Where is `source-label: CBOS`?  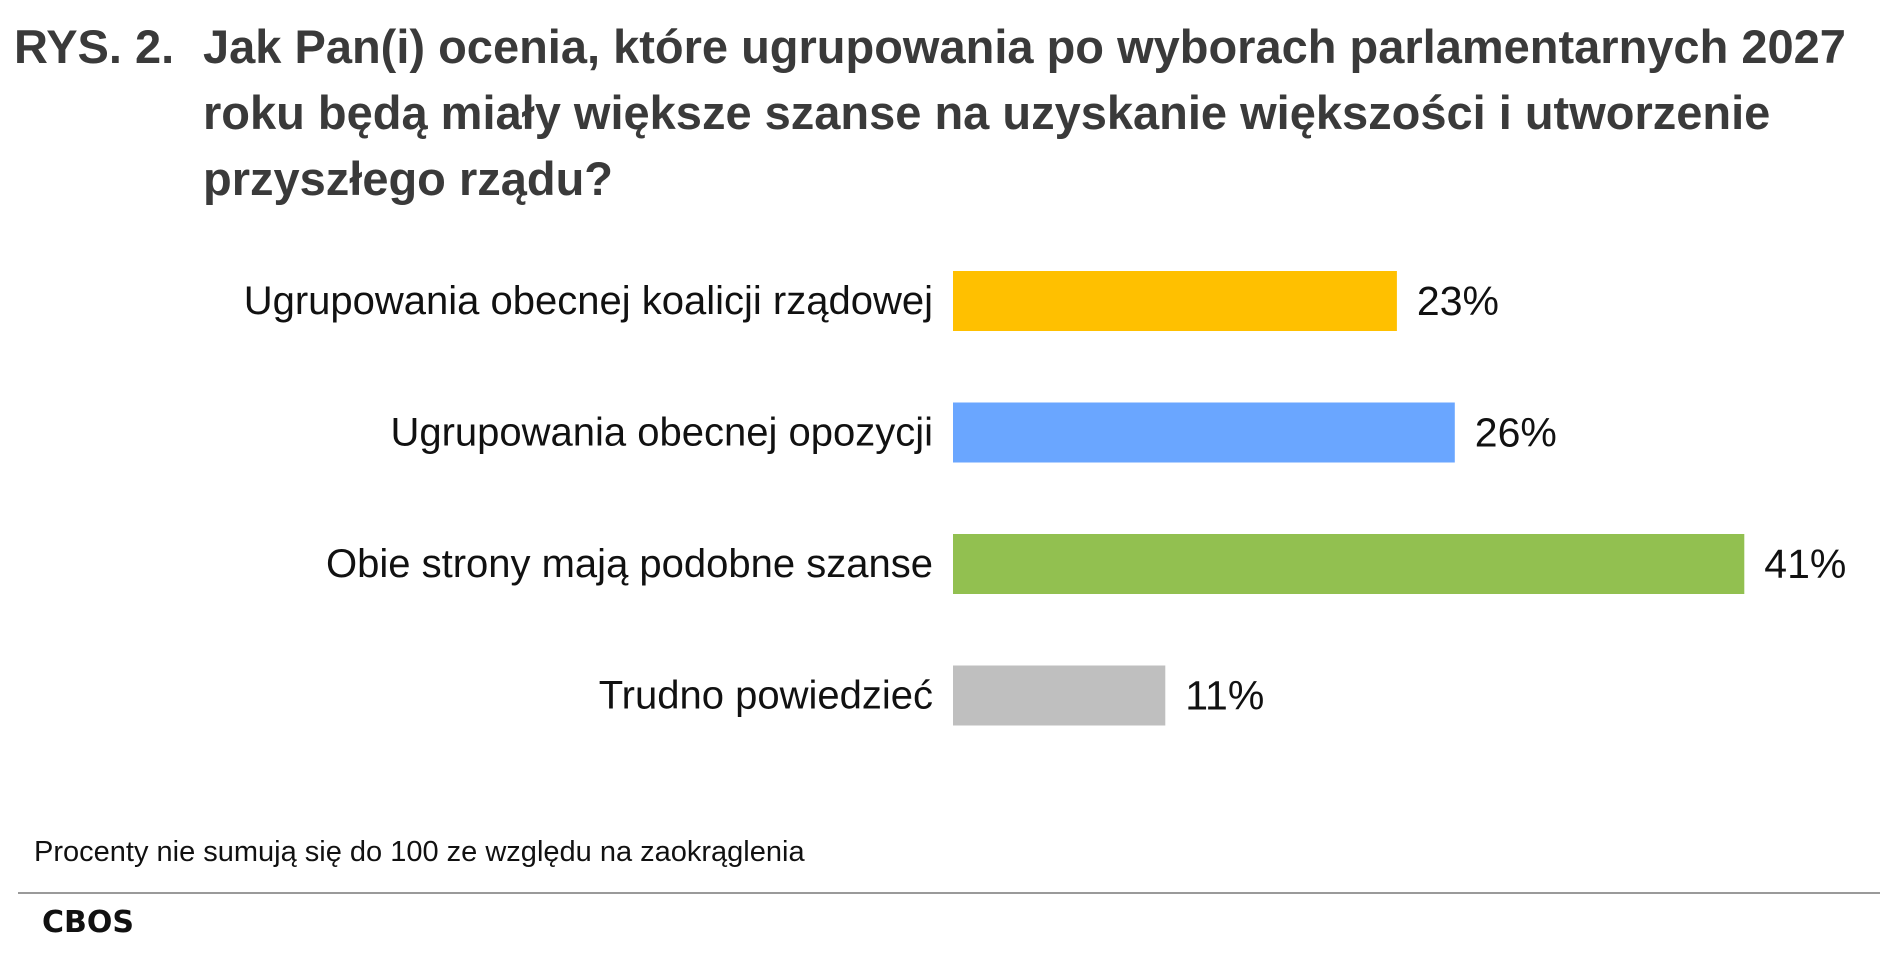 source-label: CBOS is located at coordinates (88, 922).